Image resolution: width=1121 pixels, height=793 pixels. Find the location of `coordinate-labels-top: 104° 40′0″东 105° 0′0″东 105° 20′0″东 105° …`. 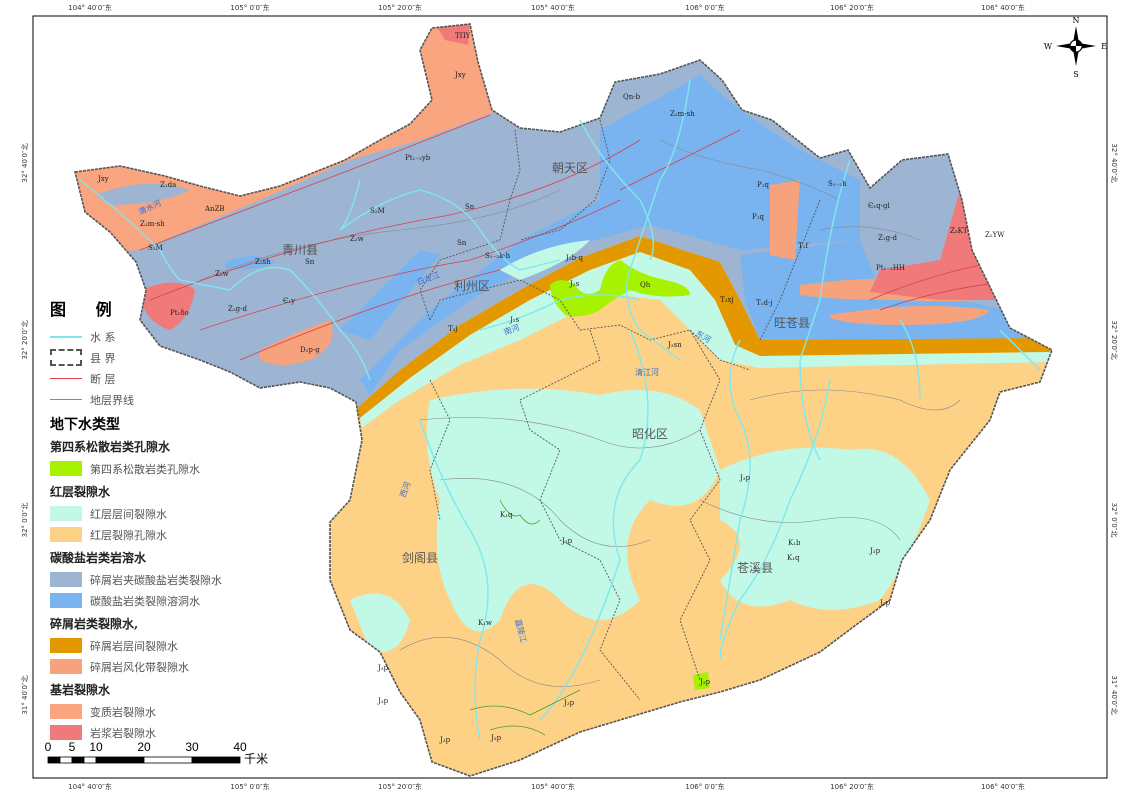

coordinate-labels-top: 104° 40′0″东 105° 0′0″东 105° 20′0″东 105° … is located at coordinates (546, 7).